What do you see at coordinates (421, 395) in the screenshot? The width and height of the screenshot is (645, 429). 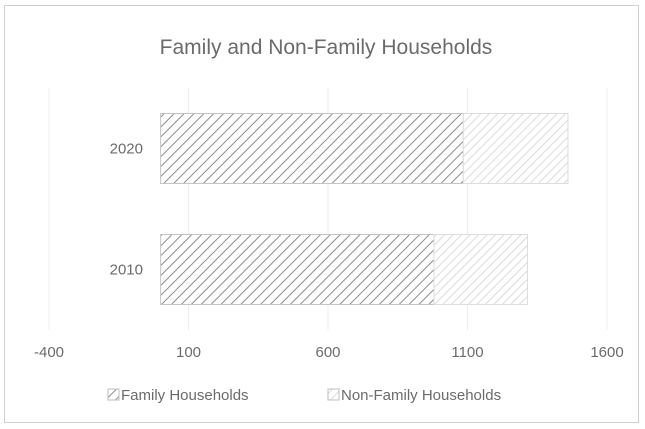 I see `legend-label: Non-Family Households` at bounding box center [421, 395].